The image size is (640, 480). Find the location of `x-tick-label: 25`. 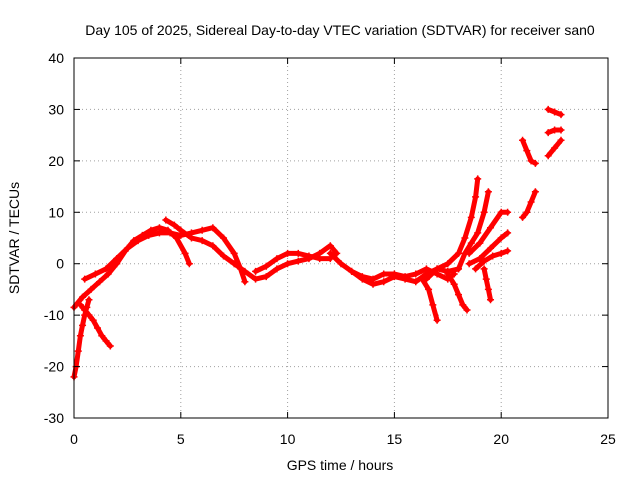

x-tick-label: 25 is located at coordinates (608, 439).